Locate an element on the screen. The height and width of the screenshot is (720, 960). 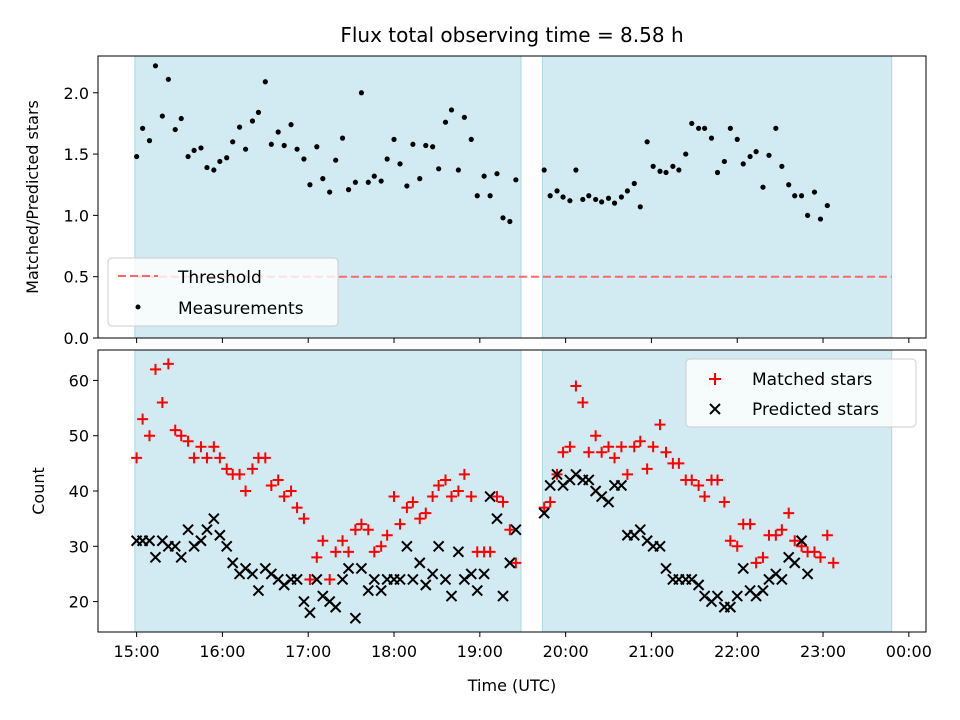
xtick-label: 15:00 is located at coordinates (137, 651).